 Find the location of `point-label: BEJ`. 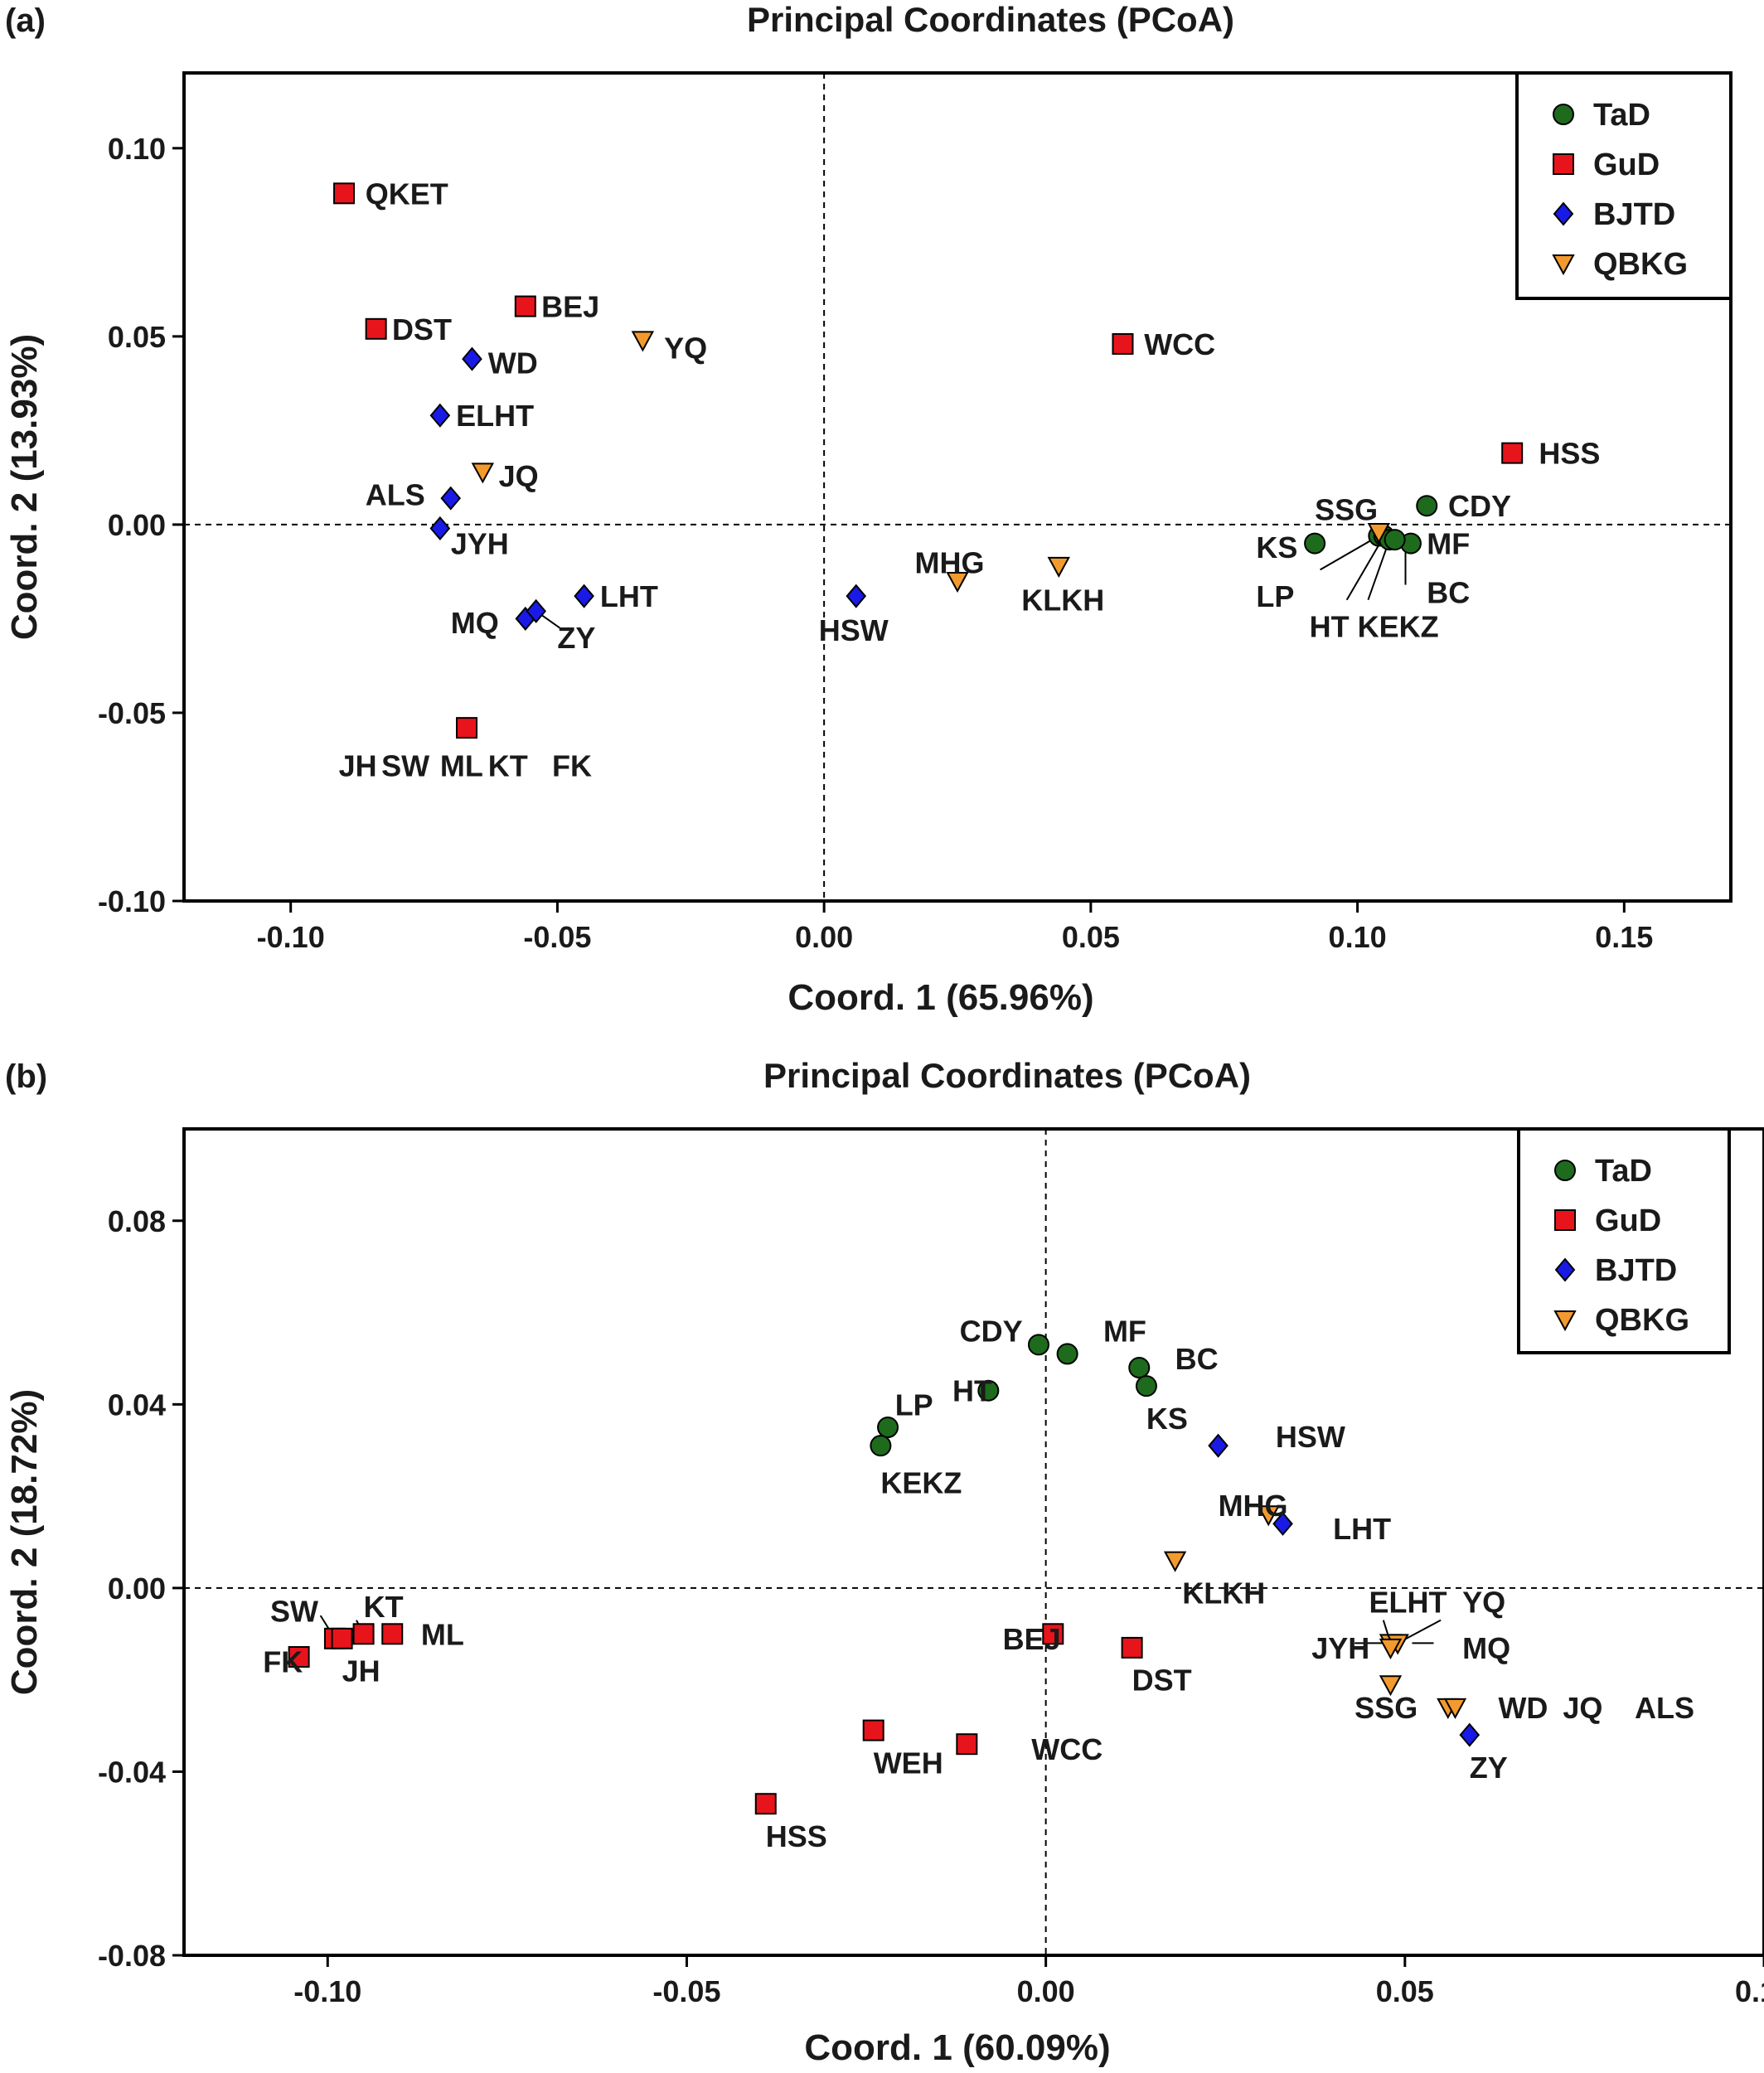

point-label: BEJ is located at coordinates (1032, 1639).